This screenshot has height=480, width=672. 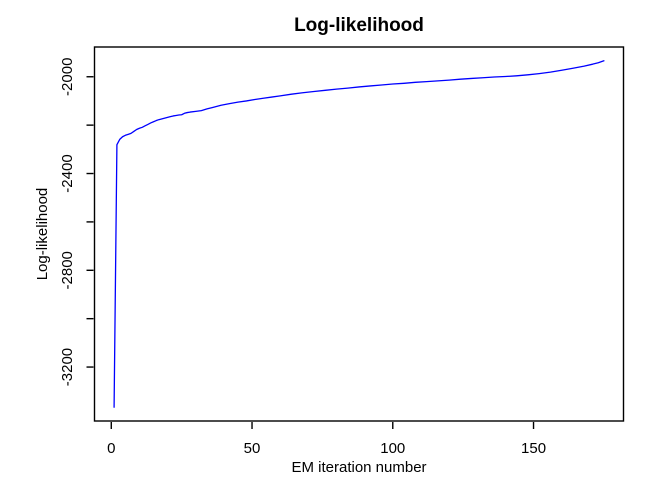 What do you see at coordinates (67, 77) in the screenshot?
I see `y-tick-label: -2000` at bounding box center [67, 77].